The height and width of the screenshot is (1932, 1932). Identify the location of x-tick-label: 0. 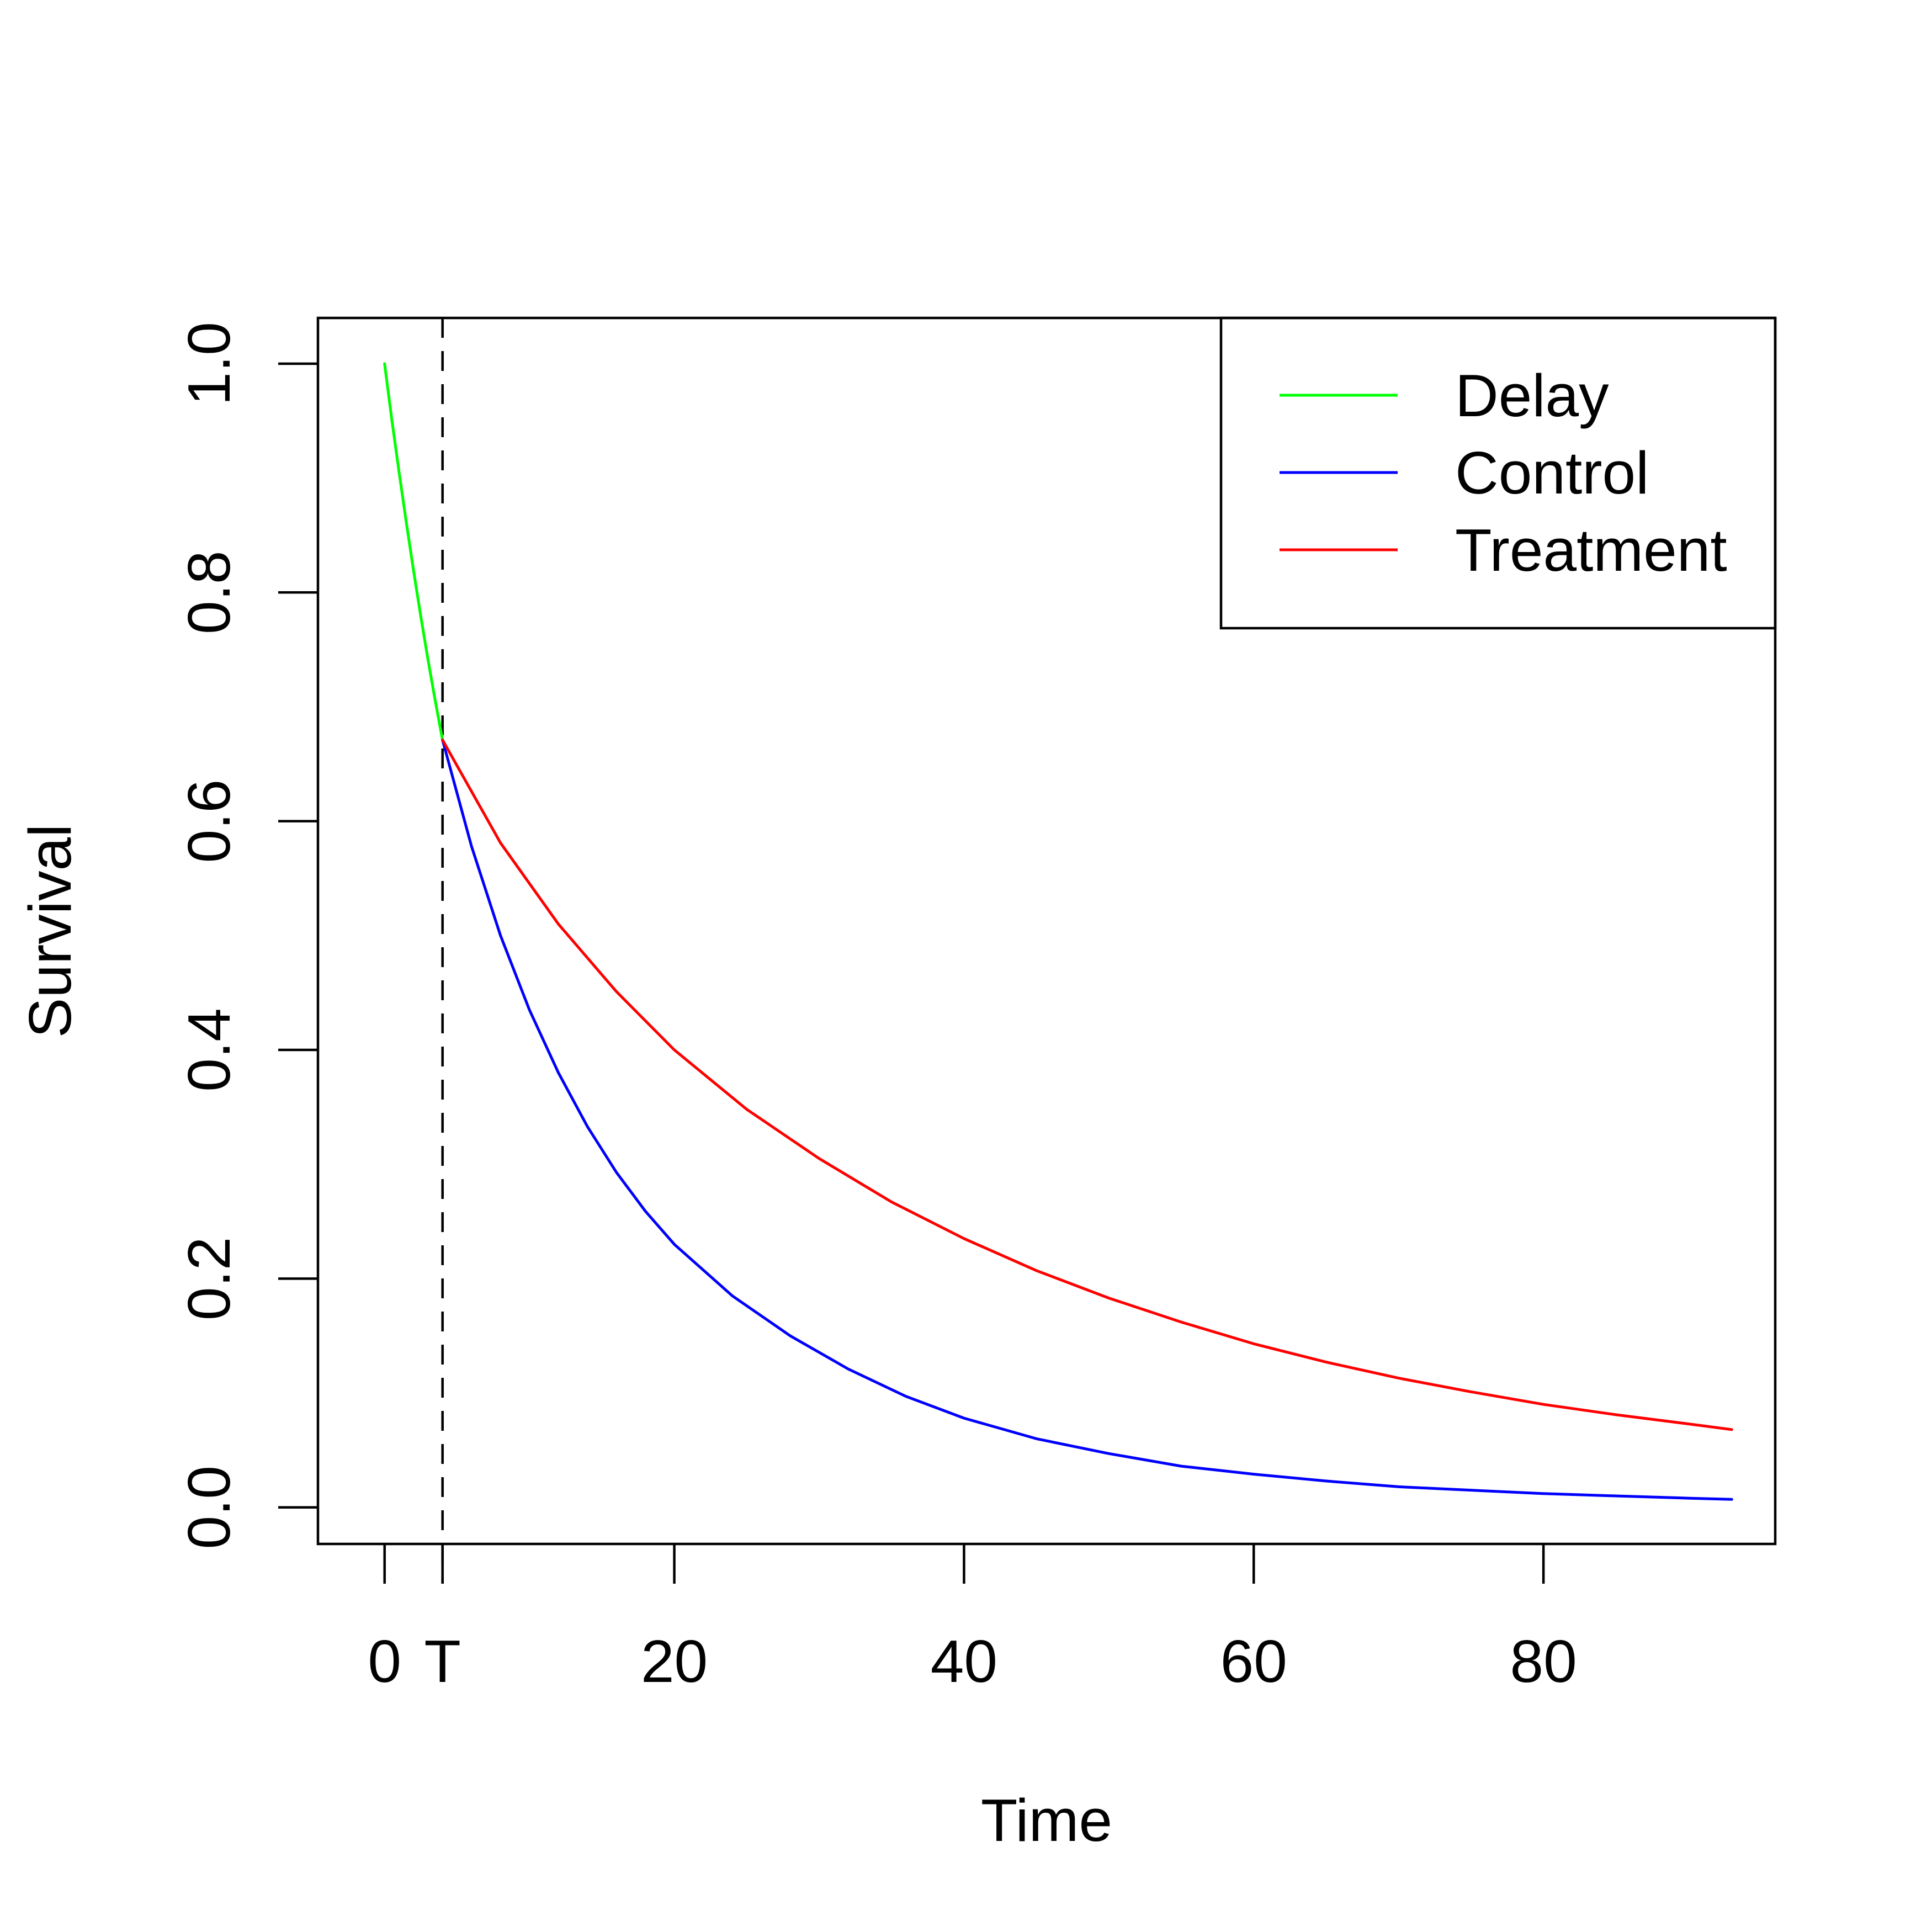
(385, 1662).